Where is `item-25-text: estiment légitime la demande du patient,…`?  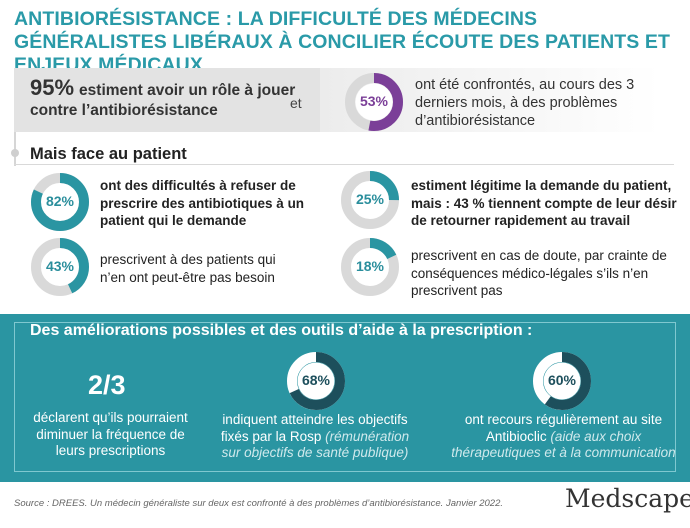 item-25-text: estiment légitime la demande du patient,… is located at coordinates (544, 203).